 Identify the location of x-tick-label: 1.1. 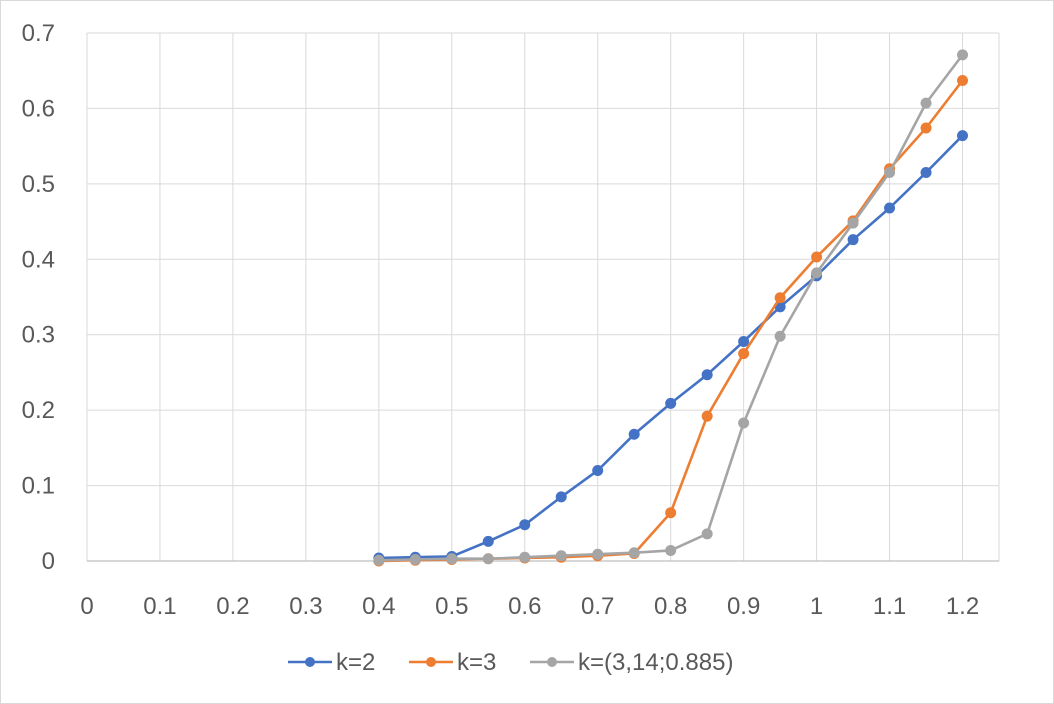
(889, 606).